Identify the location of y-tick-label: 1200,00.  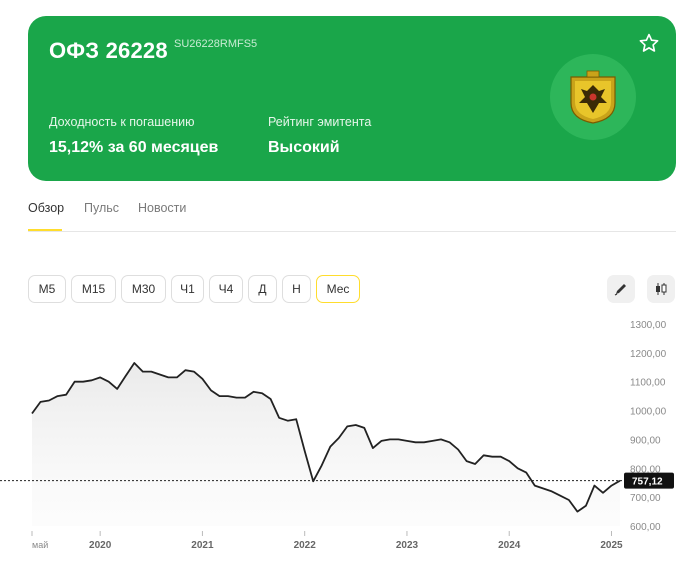
(648, 354).